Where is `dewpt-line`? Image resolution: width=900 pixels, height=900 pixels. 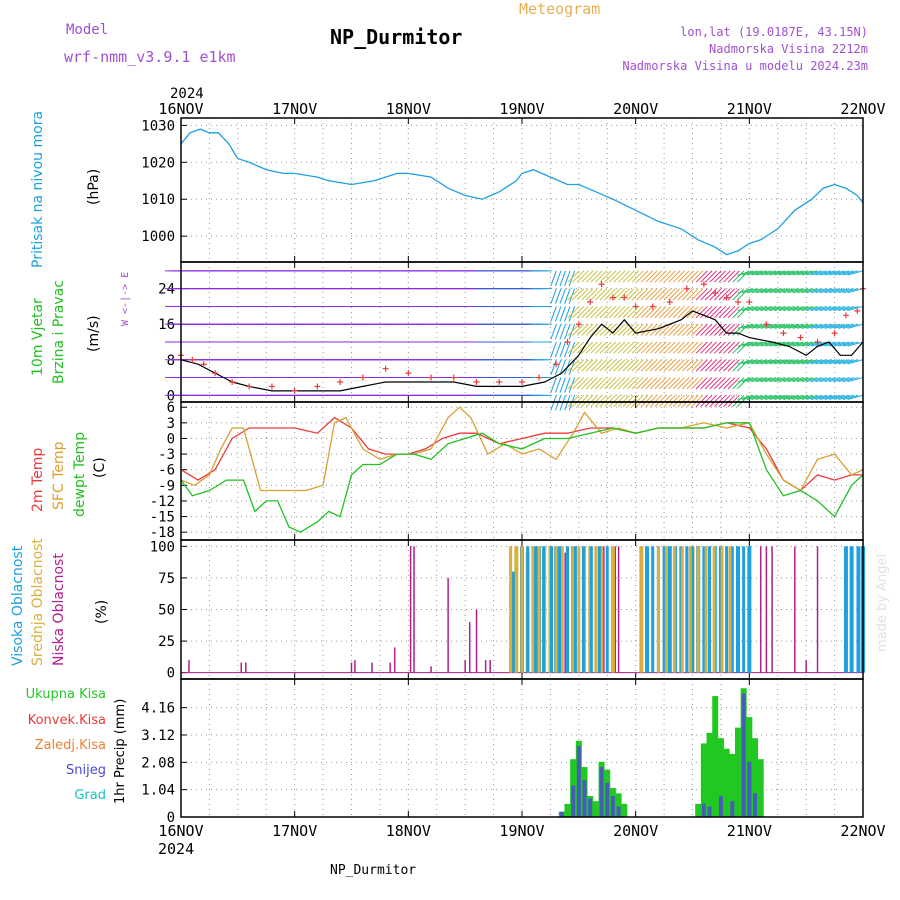
dewpt-line is located at coordinates (522, 477).